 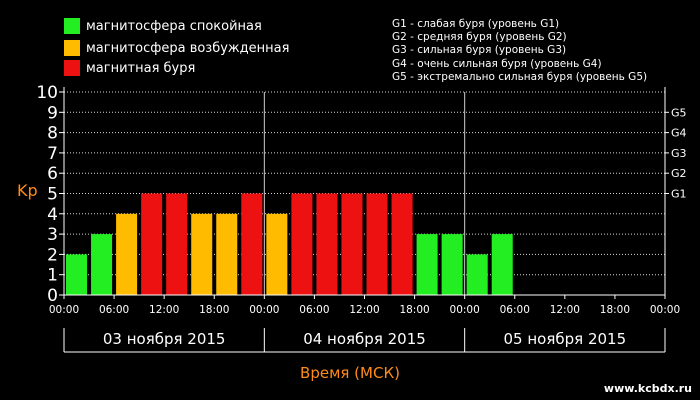 I want to click on g-tick-label: G2, so click(x=679, y=173).